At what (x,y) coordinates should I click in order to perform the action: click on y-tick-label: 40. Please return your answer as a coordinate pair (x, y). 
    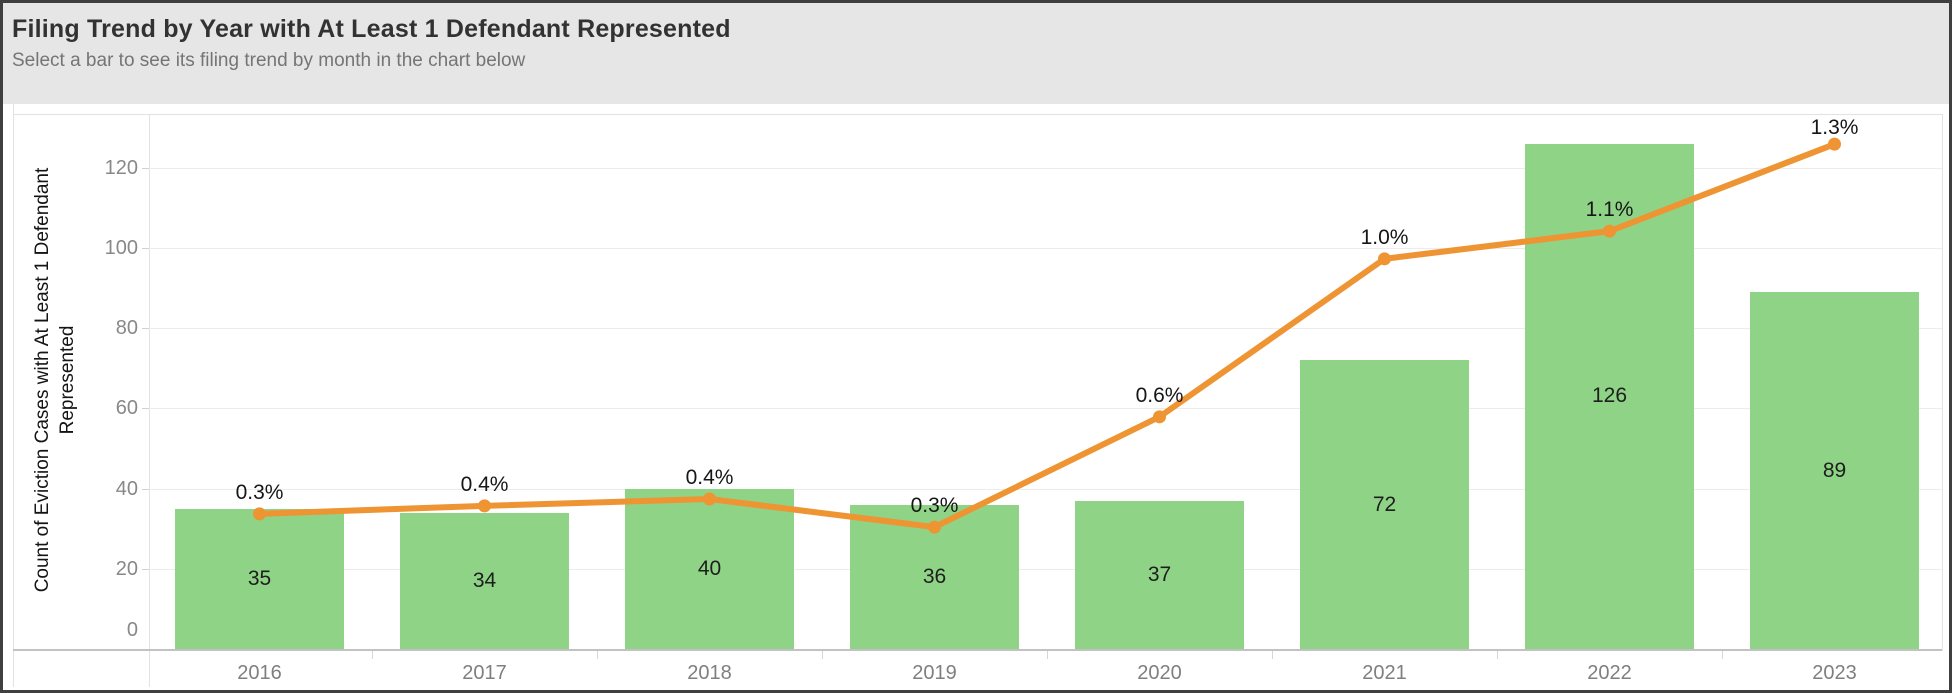
    Looking at the image, I should click on (126, 488).